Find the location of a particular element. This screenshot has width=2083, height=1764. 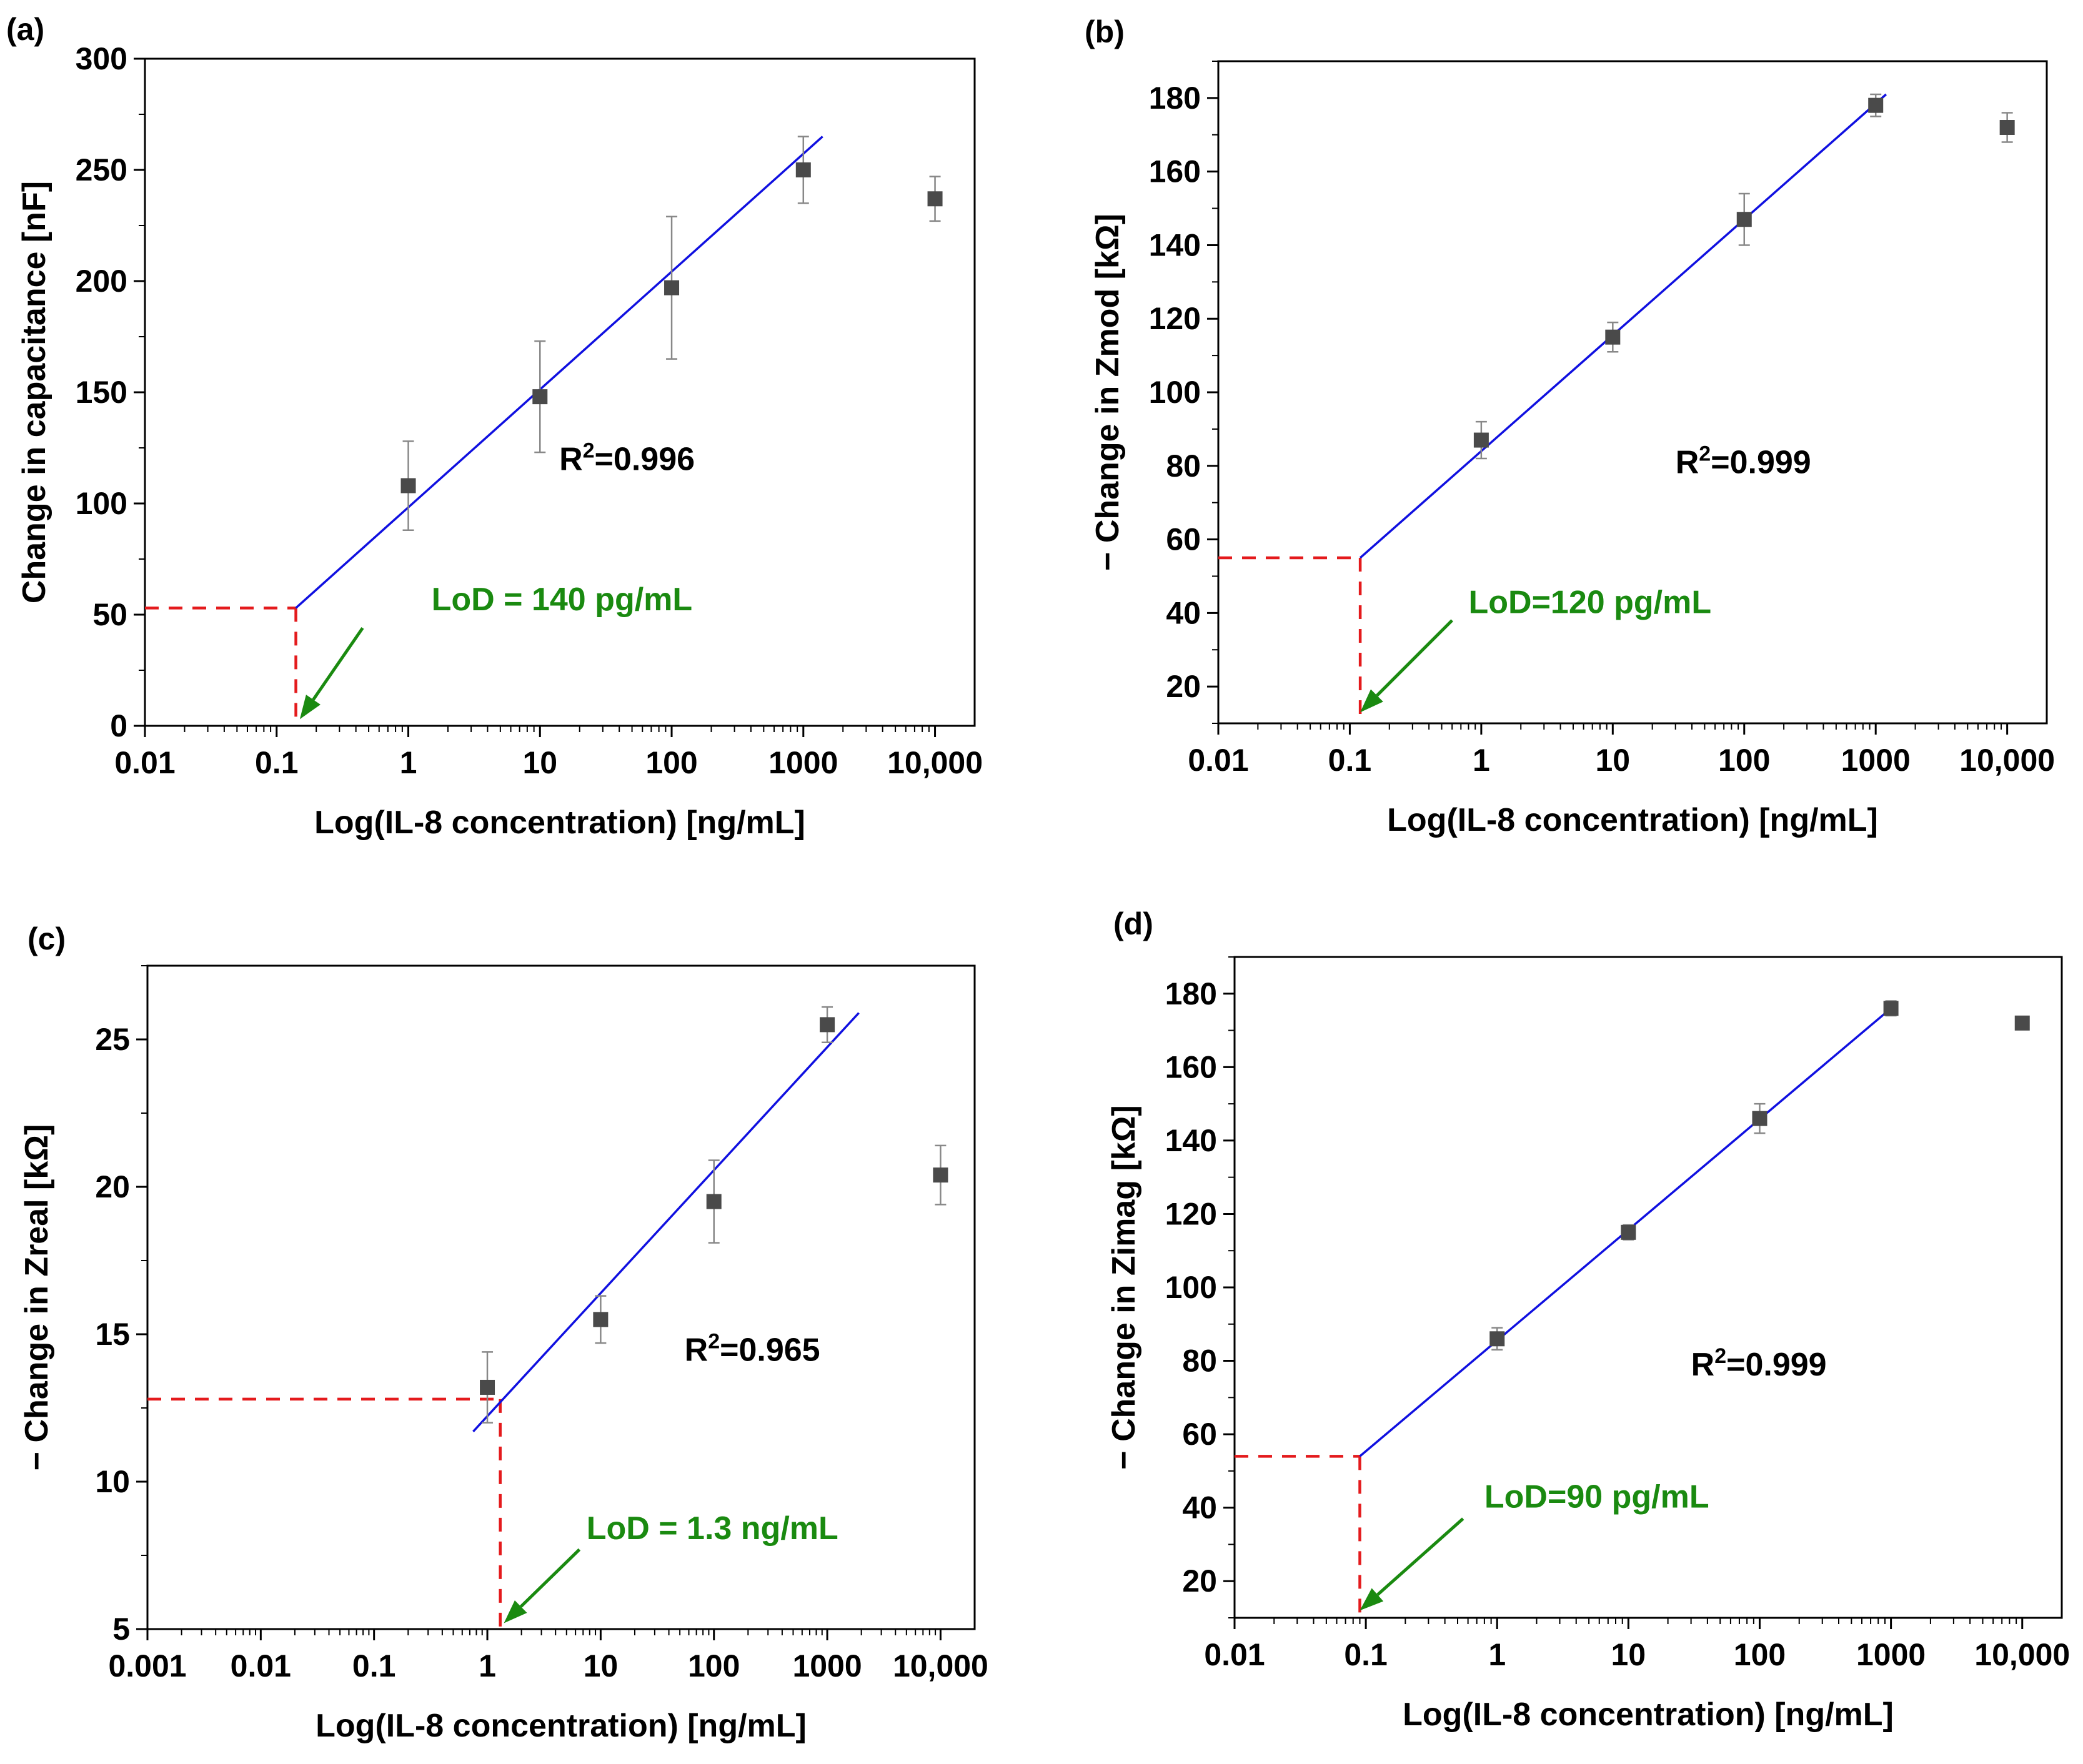

r2-annotation: R2=0.965 is located at coordinates (752, 1348).